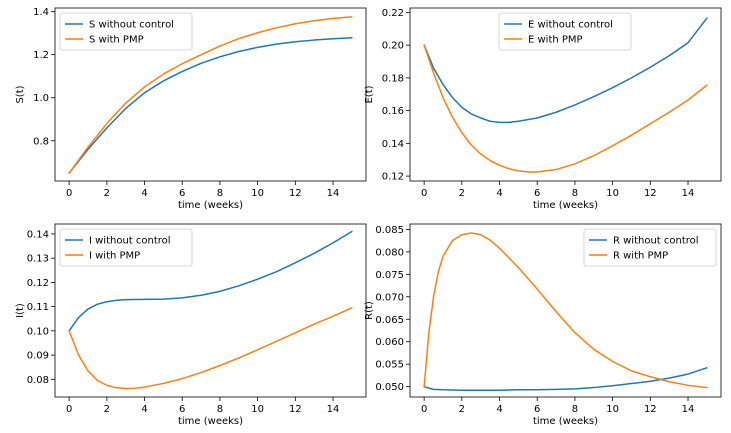  I want to click on e-legend-label-with-pmp: E with PMP, so click(555, 40).